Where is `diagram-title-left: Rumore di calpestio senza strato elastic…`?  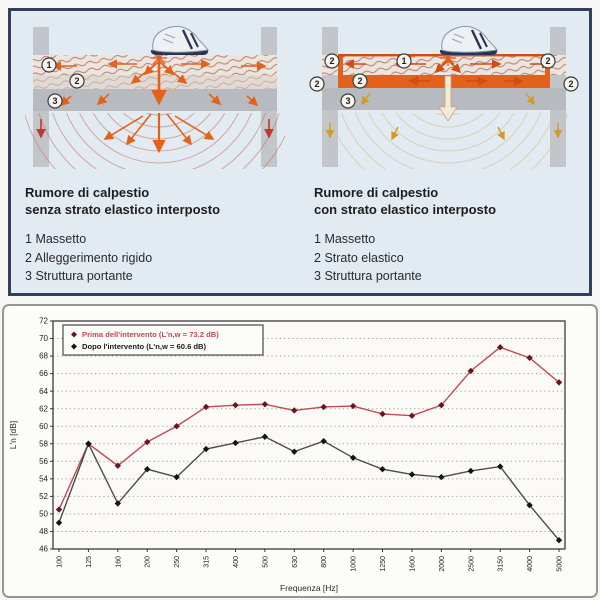
diagram-title-left: Rumore di calpestio senza strato elastic… is located at coordinates (160, 202).